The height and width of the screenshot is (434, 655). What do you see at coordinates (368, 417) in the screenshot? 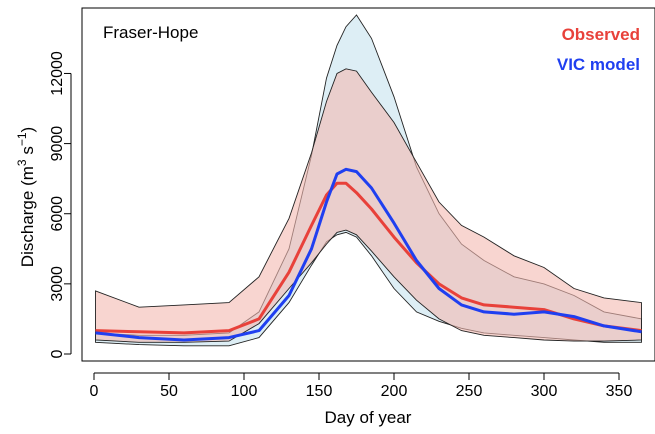
I see `x-axis-title: Day of year` at bounding box center [368, 417].